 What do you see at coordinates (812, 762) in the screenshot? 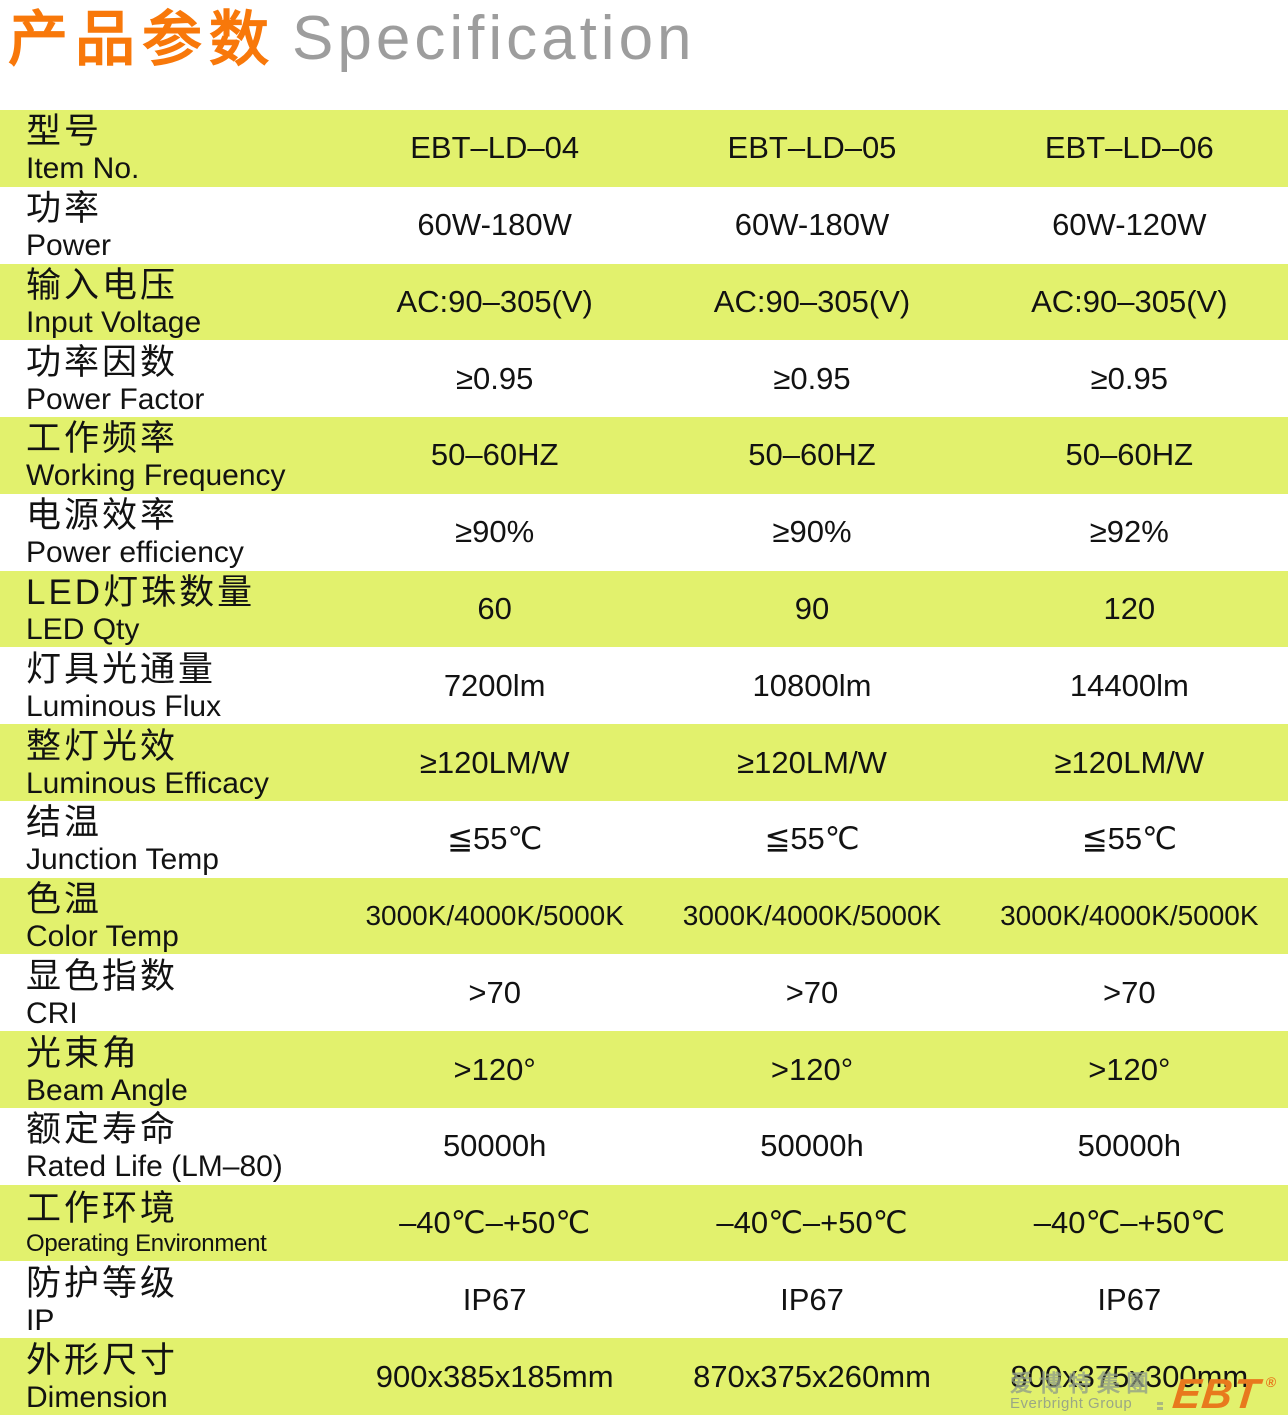
I see `spec-value-col2: ≥120LM/W` at bounding box center [812, 762].